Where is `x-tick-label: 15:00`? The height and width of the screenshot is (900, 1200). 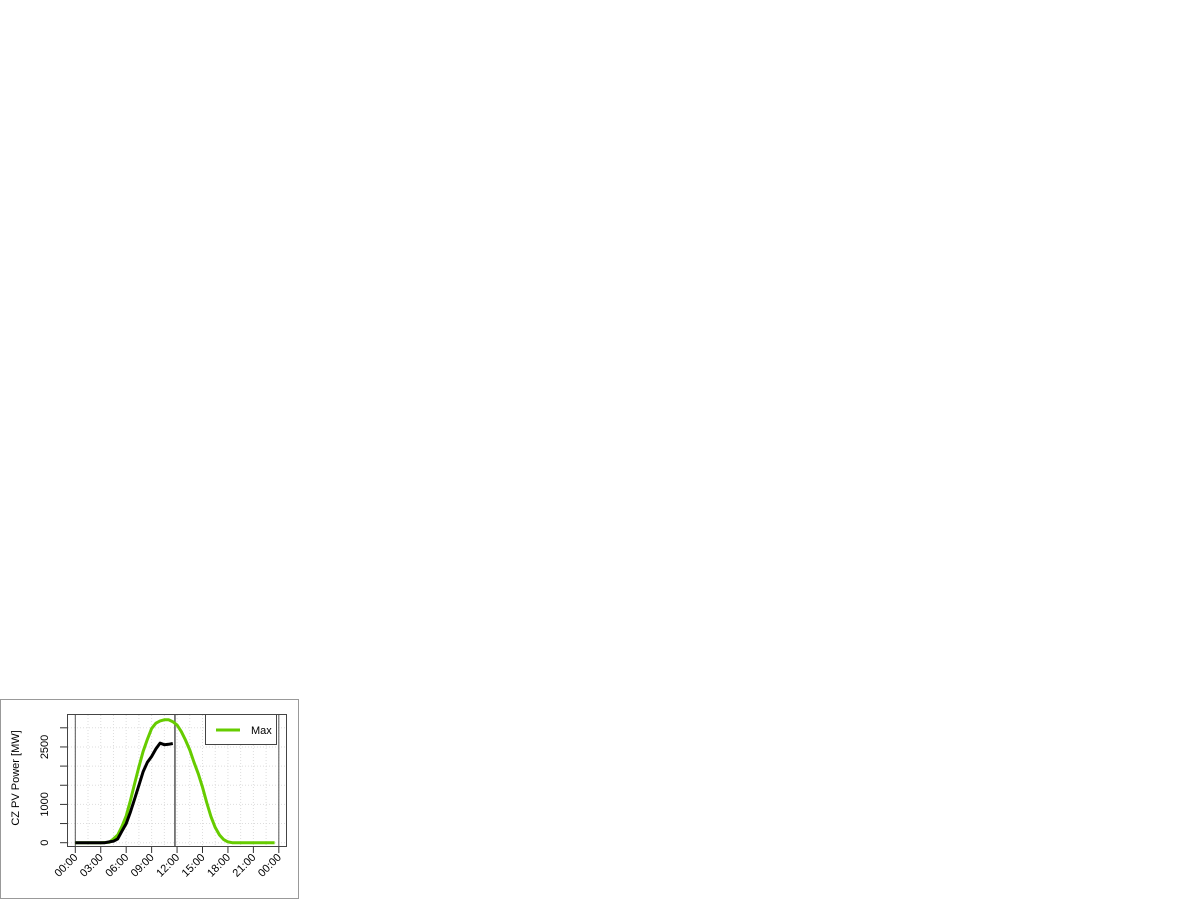
x-tick-label: 15:00 is located at coordinates (194, 866).